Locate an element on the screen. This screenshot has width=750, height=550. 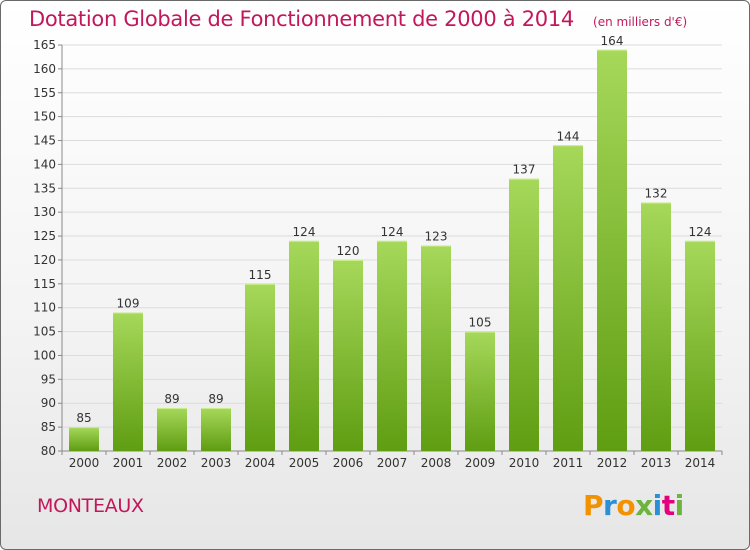
x-tick-label-2004: 2004 is located at coordinates (260, 463).